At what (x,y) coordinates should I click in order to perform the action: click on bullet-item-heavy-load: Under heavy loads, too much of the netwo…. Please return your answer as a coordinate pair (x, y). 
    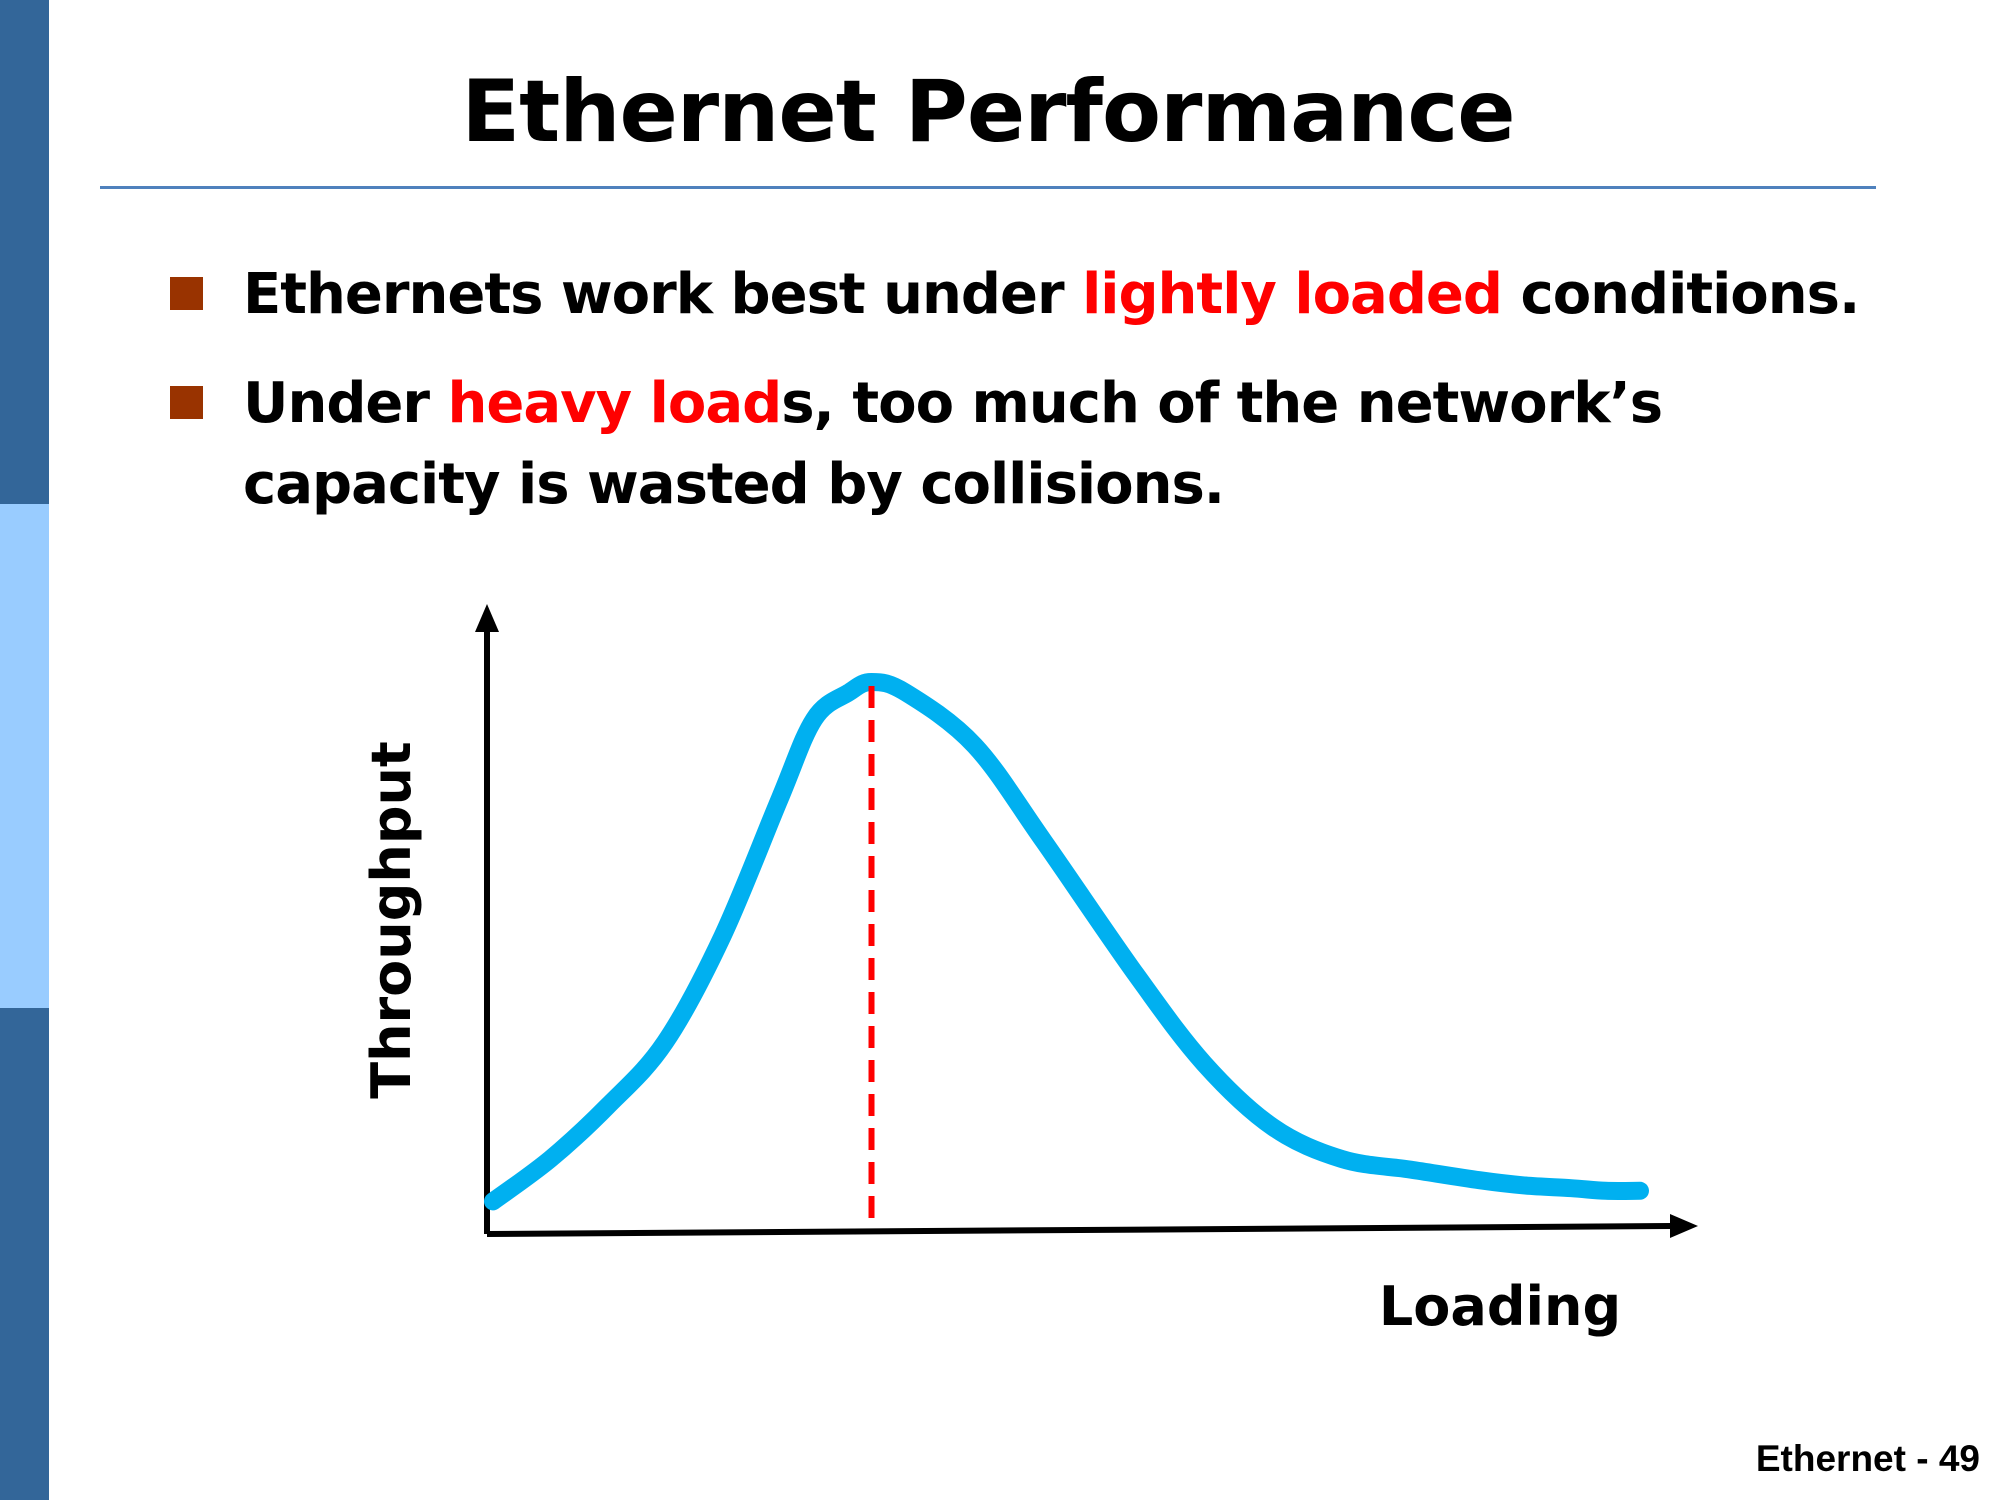
    Looking at the image, I should click on (1030, 444).